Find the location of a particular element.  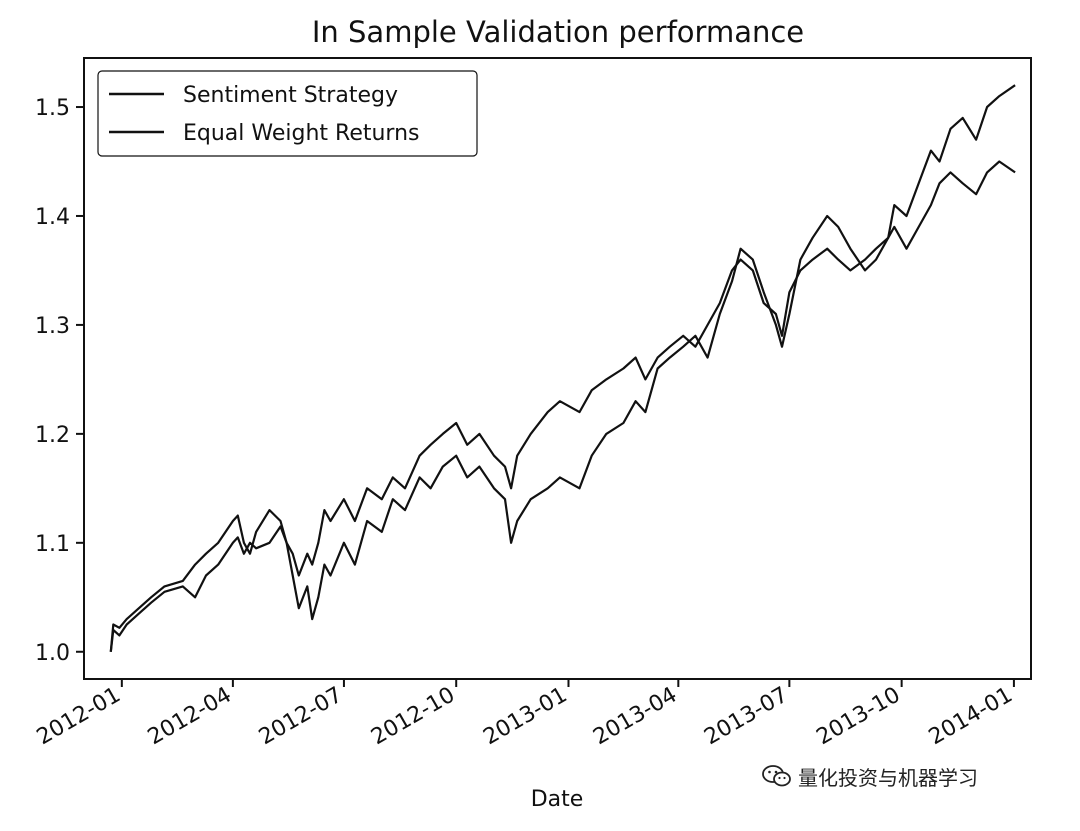

x-tick-label: 2013-01 is located at coordinates (525, 717).